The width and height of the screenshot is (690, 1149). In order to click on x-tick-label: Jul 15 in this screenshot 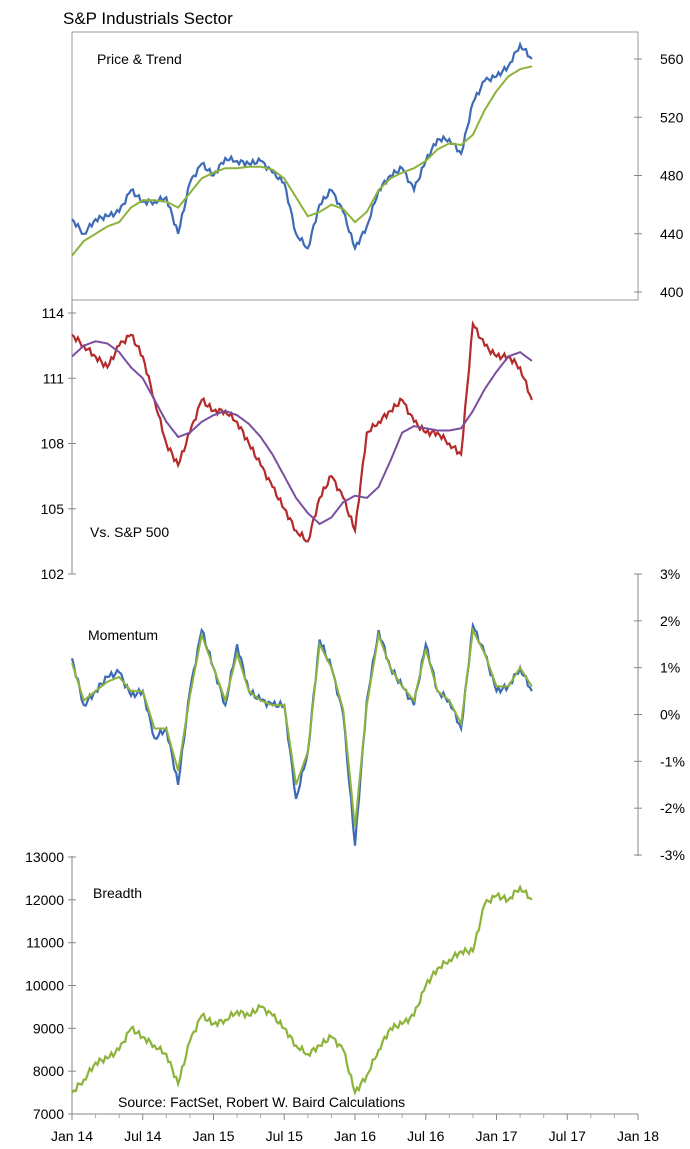, I will do `click(285, 1136)`.